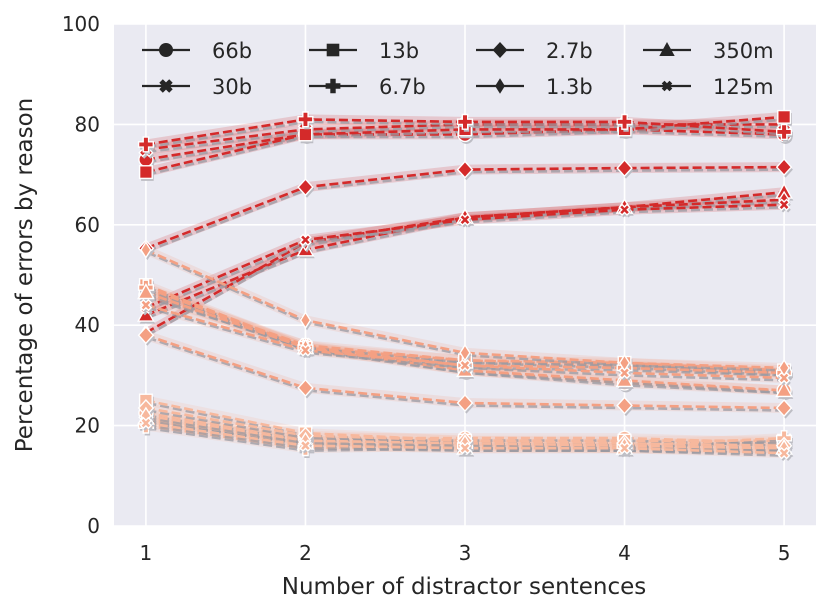 The image size is (831, 615). I want to click on x-tick-label: 1, so click(146, 553).